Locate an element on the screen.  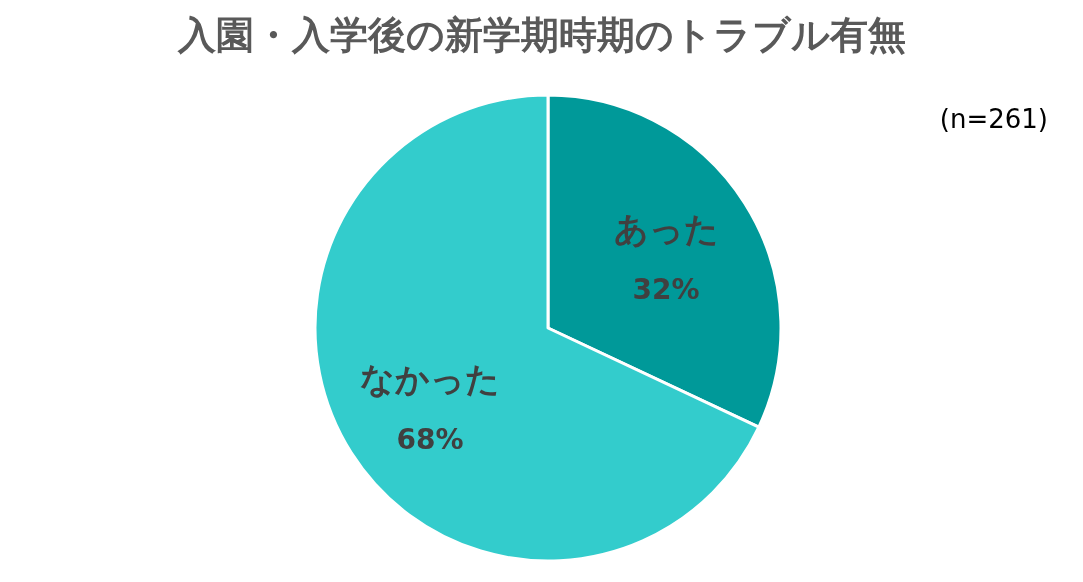
data-label: 32% is located at coordinates (666, 290).